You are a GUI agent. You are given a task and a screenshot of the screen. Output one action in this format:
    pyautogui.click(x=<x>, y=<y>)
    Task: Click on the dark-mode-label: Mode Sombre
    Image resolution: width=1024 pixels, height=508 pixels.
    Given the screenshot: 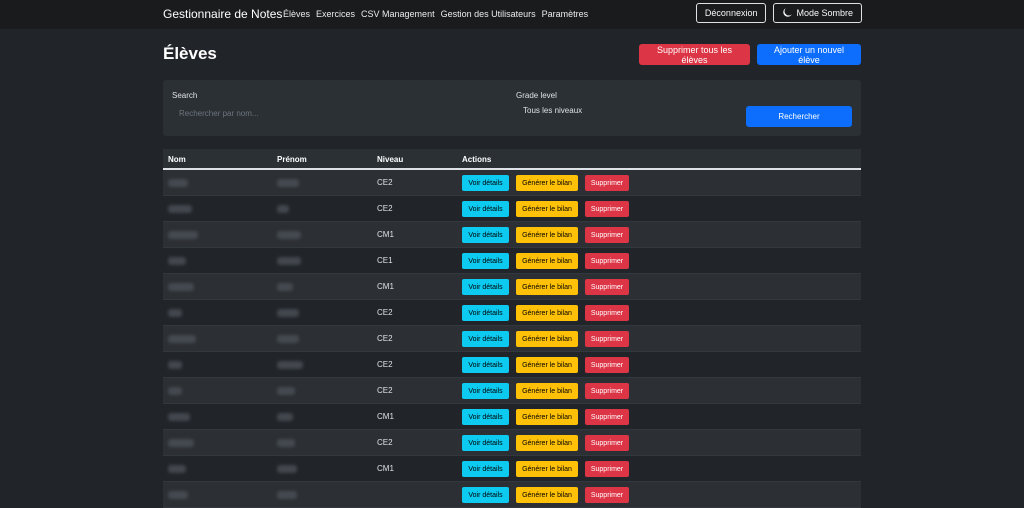 What is the action you would take?
    pyautogui.click(x=824, y=13)
    